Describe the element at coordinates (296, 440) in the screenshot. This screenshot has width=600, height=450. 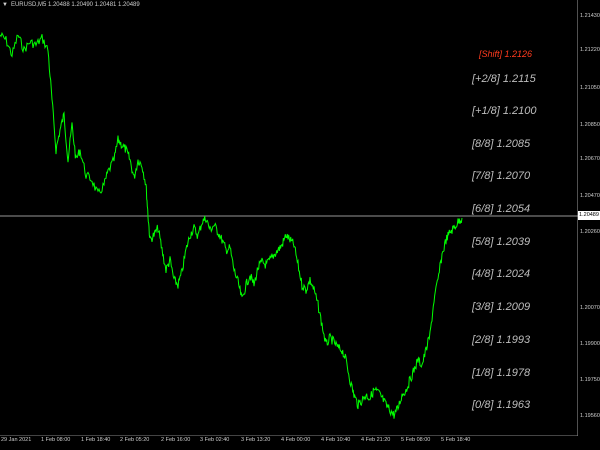
I see `time-axis-tick: 4 Feb 00:00` at that location.